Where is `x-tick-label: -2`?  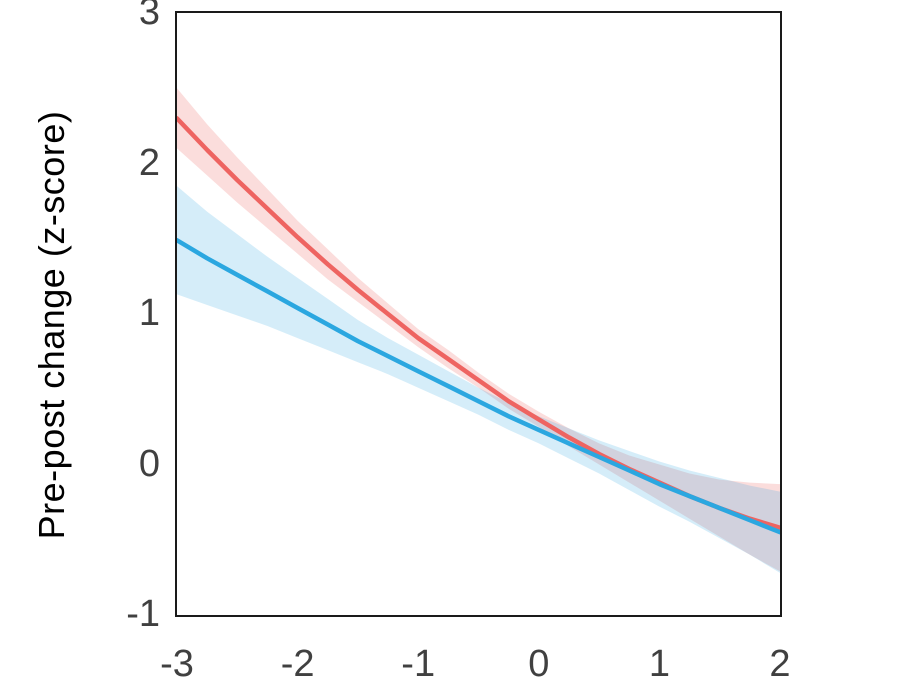 x-tick-label: -2 is located at coordinates (297, 664).